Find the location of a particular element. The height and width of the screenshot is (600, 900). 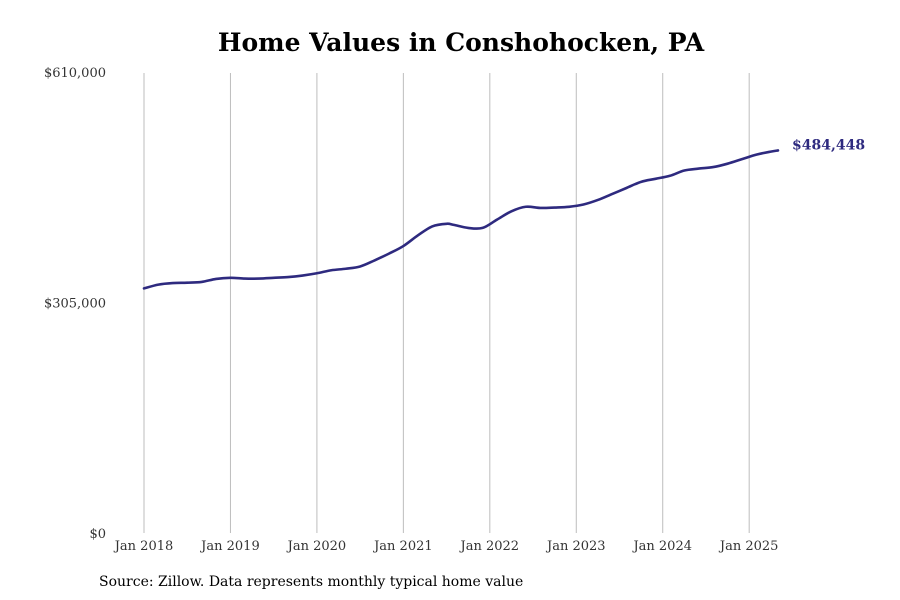

x-tick-label: Jan 2023 is located at coordinates (575, 546).